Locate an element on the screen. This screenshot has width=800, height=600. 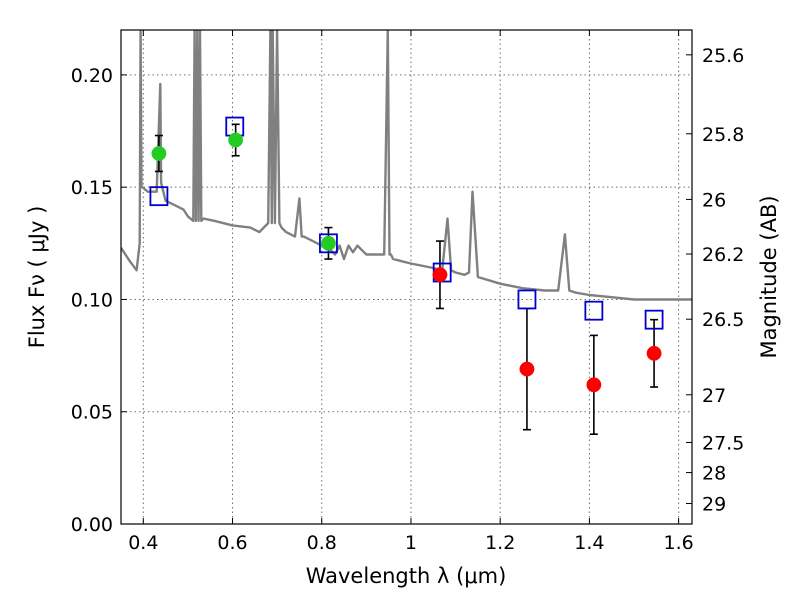
x-tick-label: 0.6 is located at coordinates (232, 543).